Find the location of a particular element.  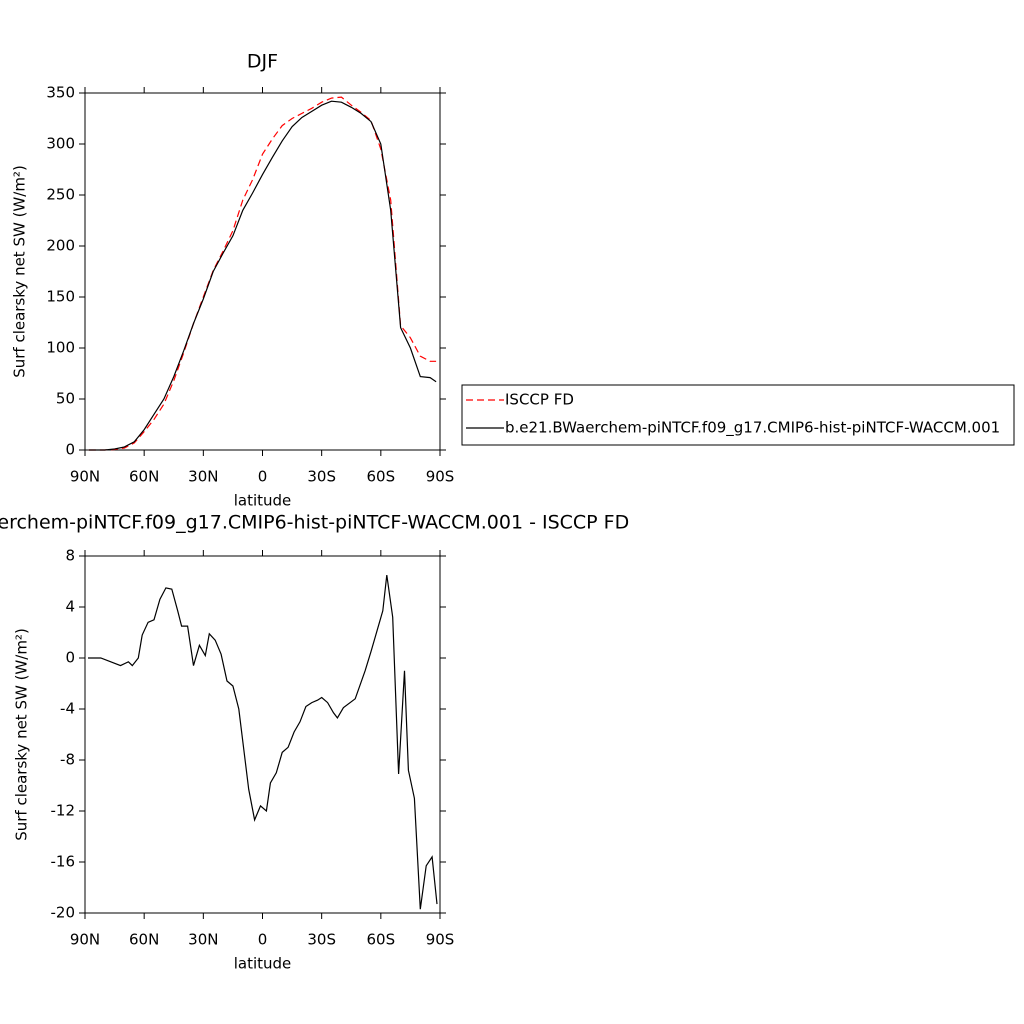

y-tick-label: 8 is located at coordinates (70, 556).